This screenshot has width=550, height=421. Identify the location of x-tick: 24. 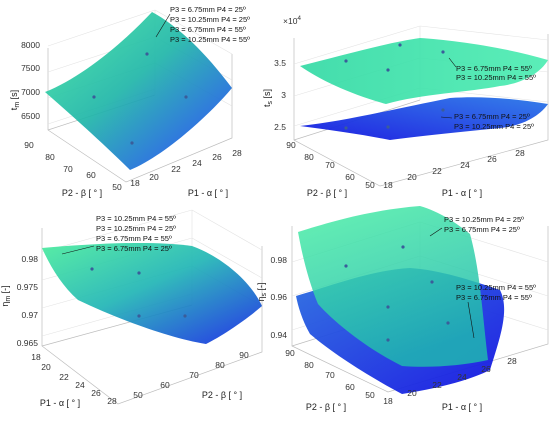
(80, 385).